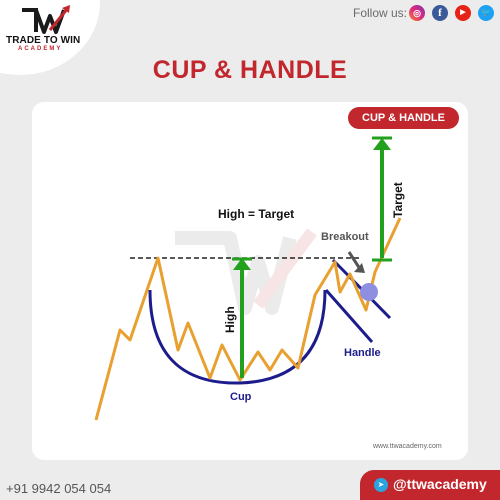 The height and width of the screenshot is (500, 500). Describe the element at coordinates (230, 319) in the screenshot. I see `high-label: High` at that location.